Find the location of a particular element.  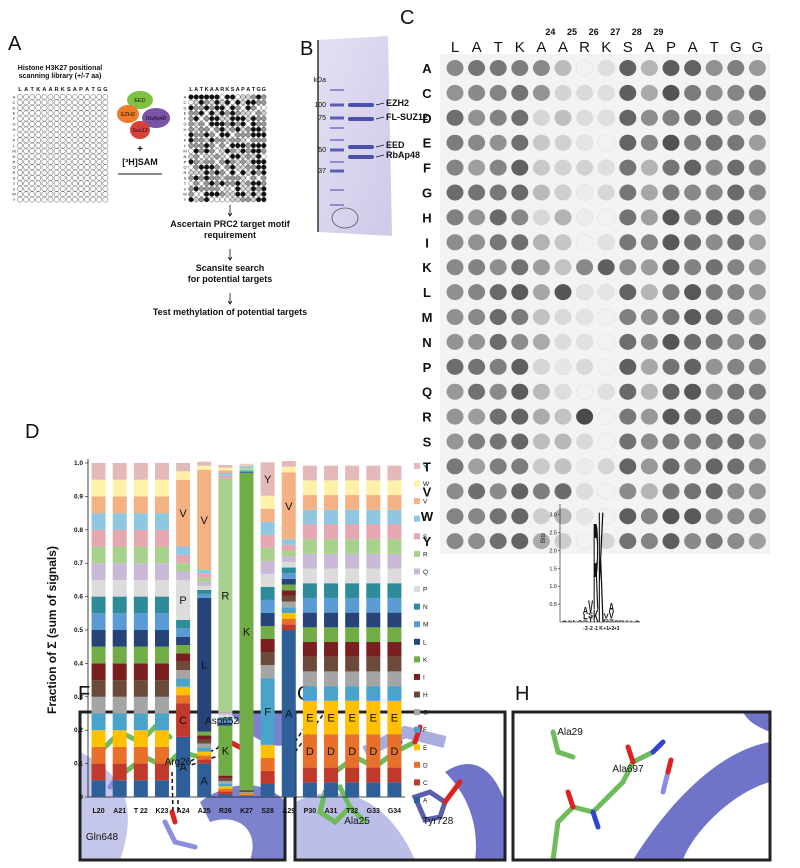

legend-swatch is located at coordinates (417, 800).